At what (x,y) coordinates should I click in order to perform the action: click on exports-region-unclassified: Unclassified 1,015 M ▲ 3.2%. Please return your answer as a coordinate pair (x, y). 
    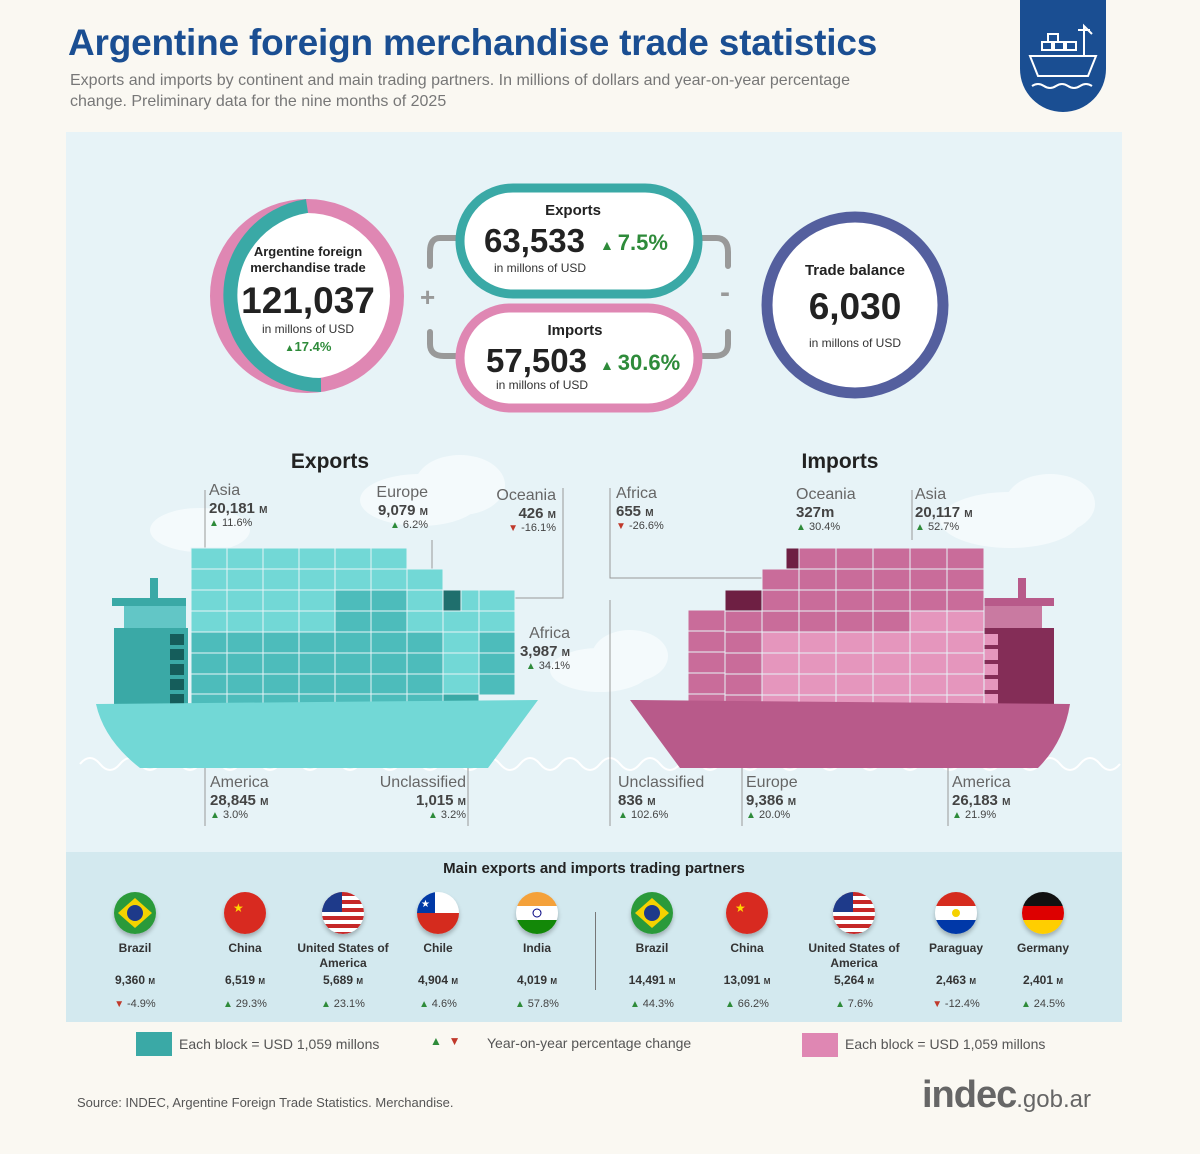
    Looking at the image, I should click on (416, 797).